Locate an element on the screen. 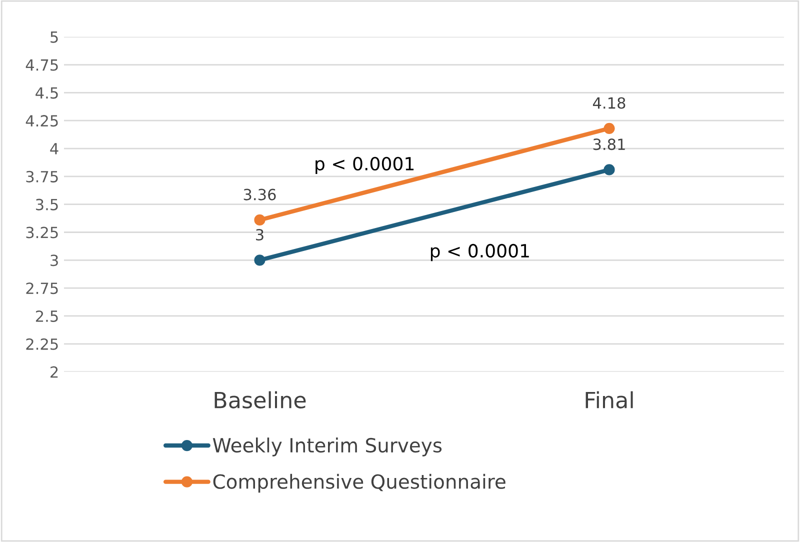 Image resolution: width=800 pixels, height=542 pixels. x-tick-label: Baseline is located at coordinates (260, 399).